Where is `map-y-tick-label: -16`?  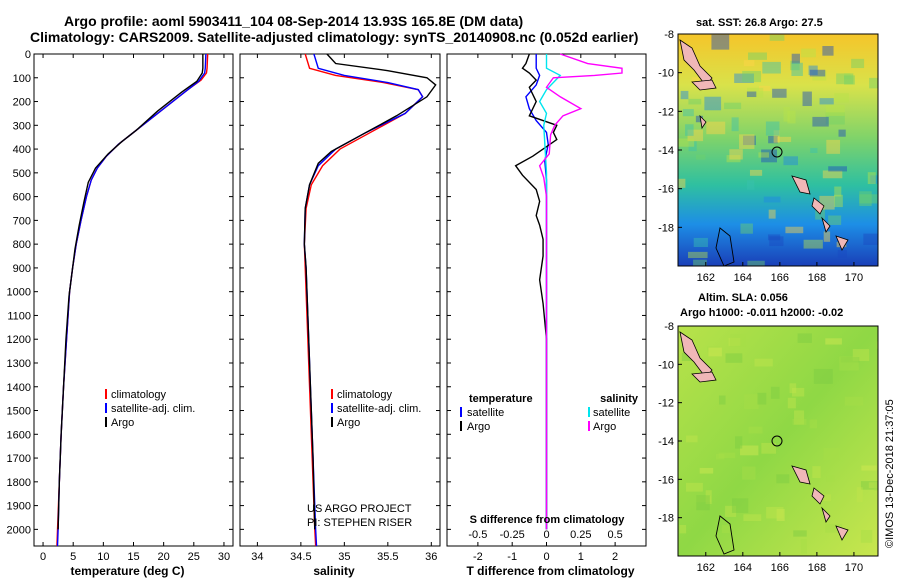 map-y-tick-label: -16 is located at coordinates (666, 190).